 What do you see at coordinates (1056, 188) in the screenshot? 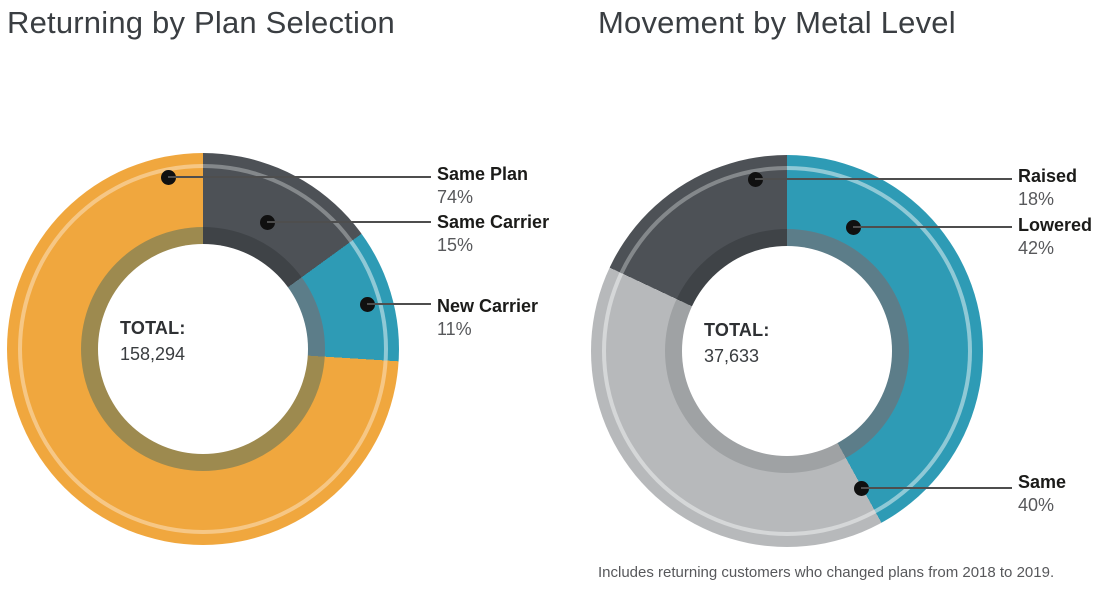
I see `callout-text: Raised 18%` at bounding box center [1056, 188].